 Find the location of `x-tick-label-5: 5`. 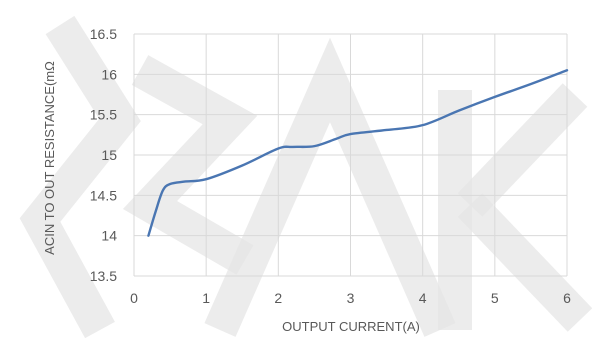

x-tick-label-5: 5 is located at coordinates (495, 298).